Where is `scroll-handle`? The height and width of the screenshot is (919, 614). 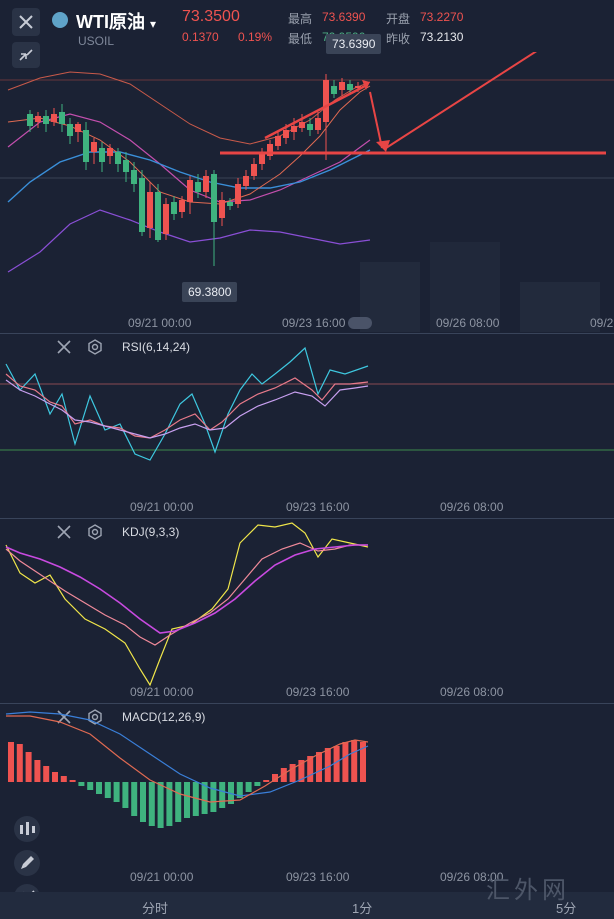
scroll-handle is located at coordinates (360, 323).